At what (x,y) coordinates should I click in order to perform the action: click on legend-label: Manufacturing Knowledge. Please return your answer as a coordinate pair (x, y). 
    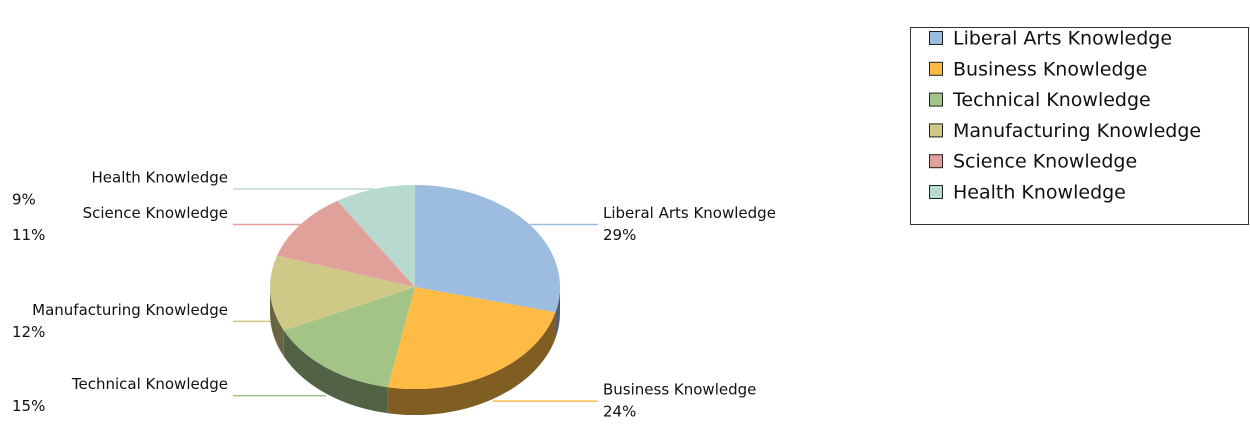
    Looking at the image, I should click on (1077, 131).